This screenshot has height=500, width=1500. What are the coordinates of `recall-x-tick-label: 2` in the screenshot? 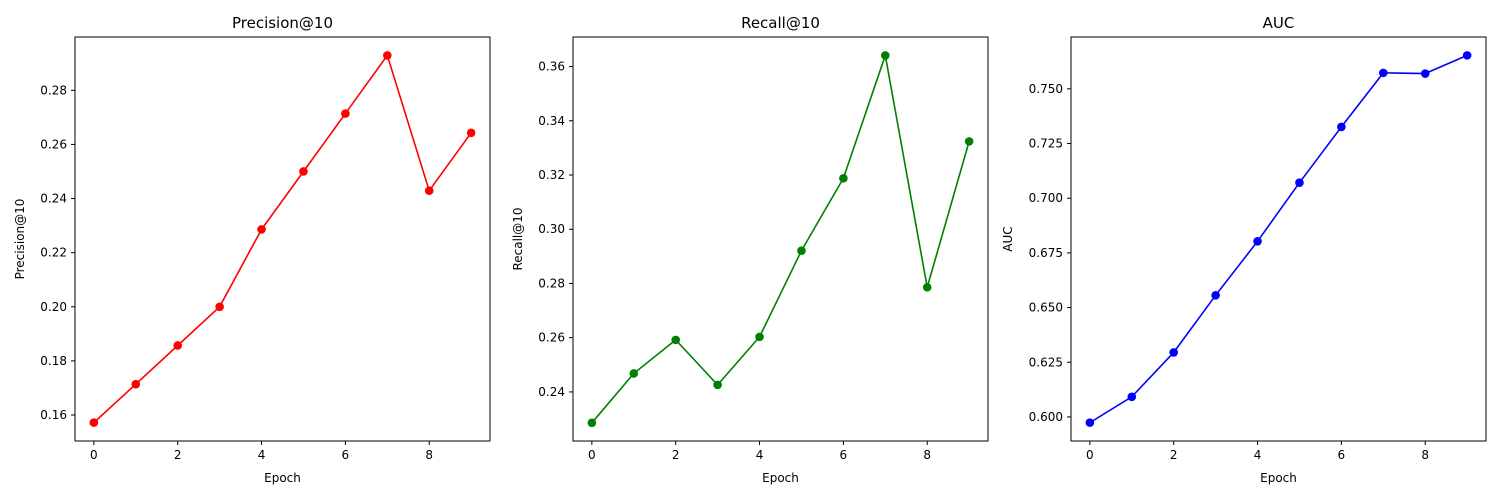 It's located at (676, 455).